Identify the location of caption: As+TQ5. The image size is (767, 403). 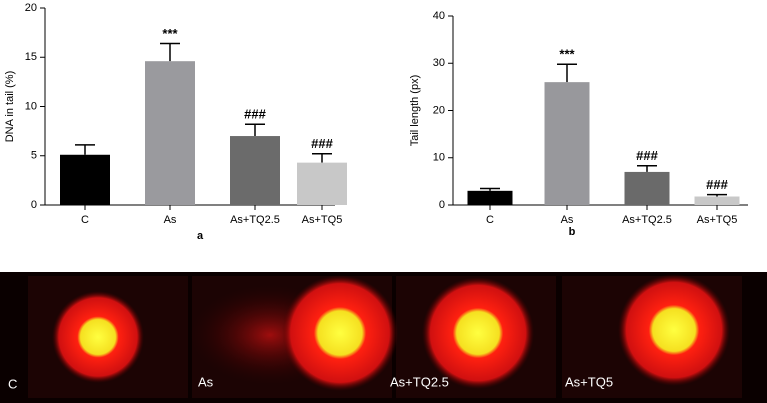
(589, 381).